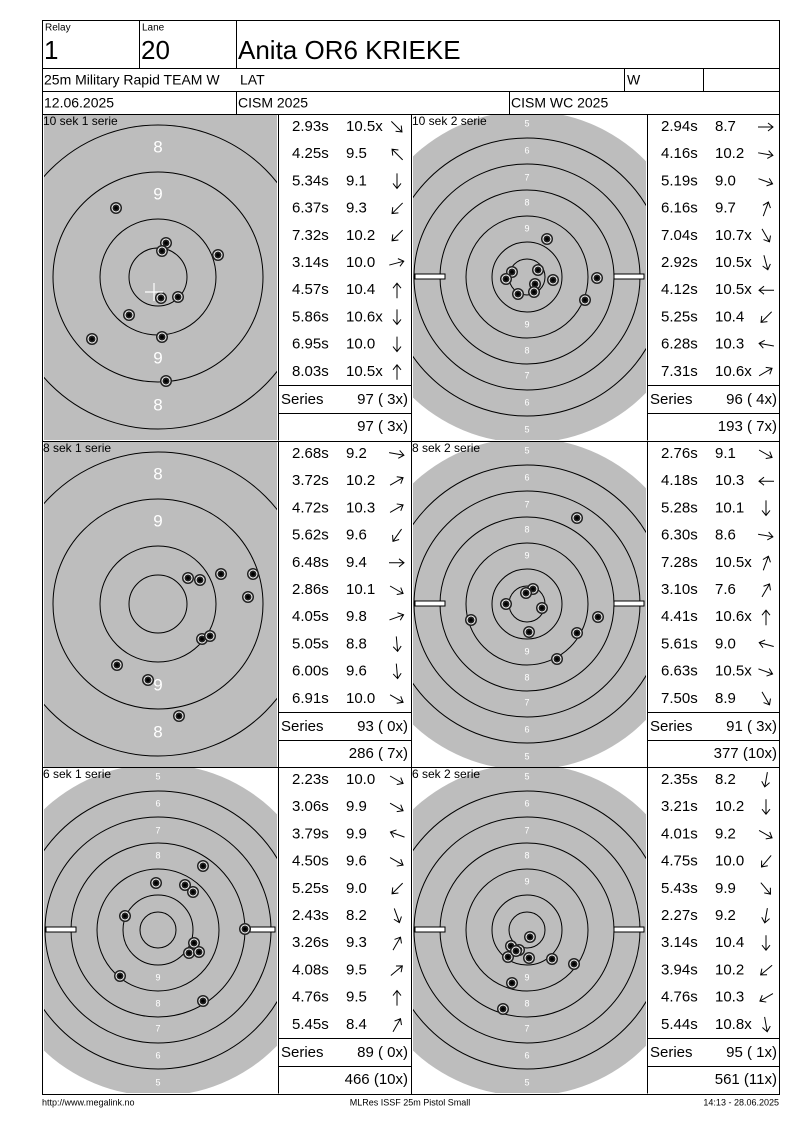 This screenshot has width=800, height=1130. I want to click on nation: LAT, so click(252, 80).